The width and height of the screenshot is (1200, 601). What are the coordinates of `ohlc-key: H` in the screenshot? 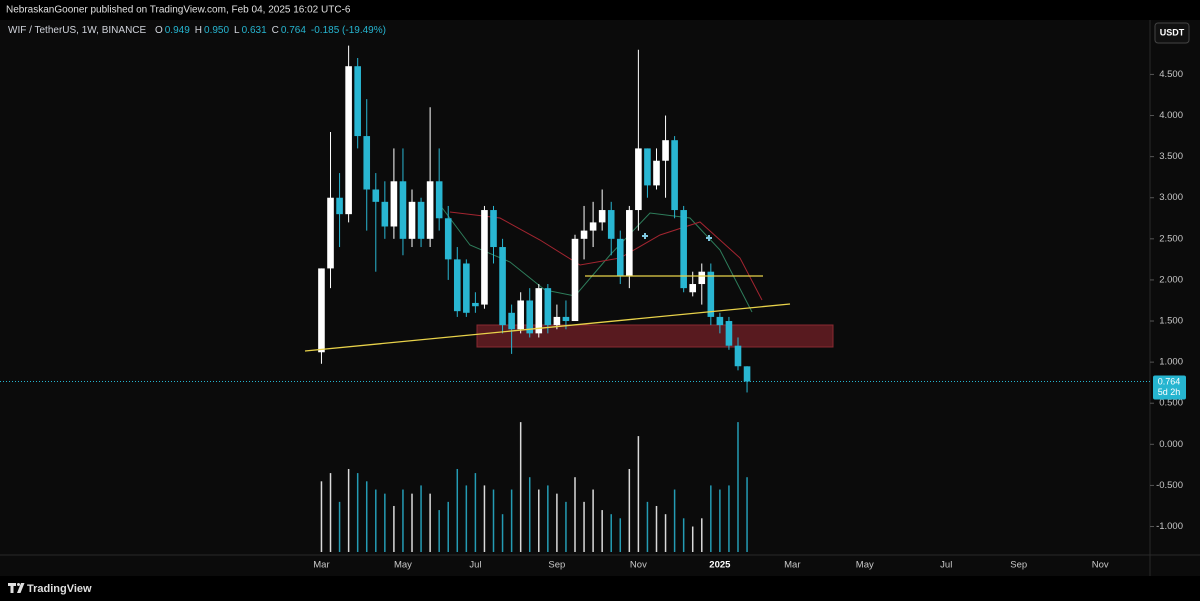 It's located at (198, 30).